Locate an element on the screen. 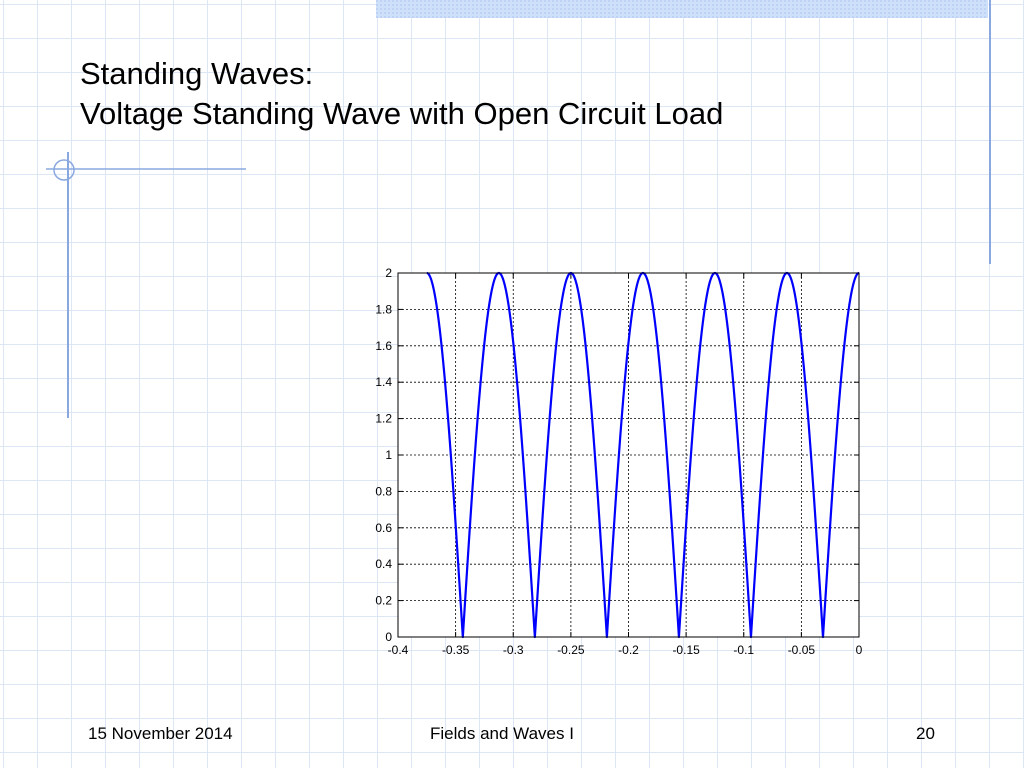 This screenshot has width=1024, height=768. y-tick-label: 0.8 is located at coordinates (383, 491).